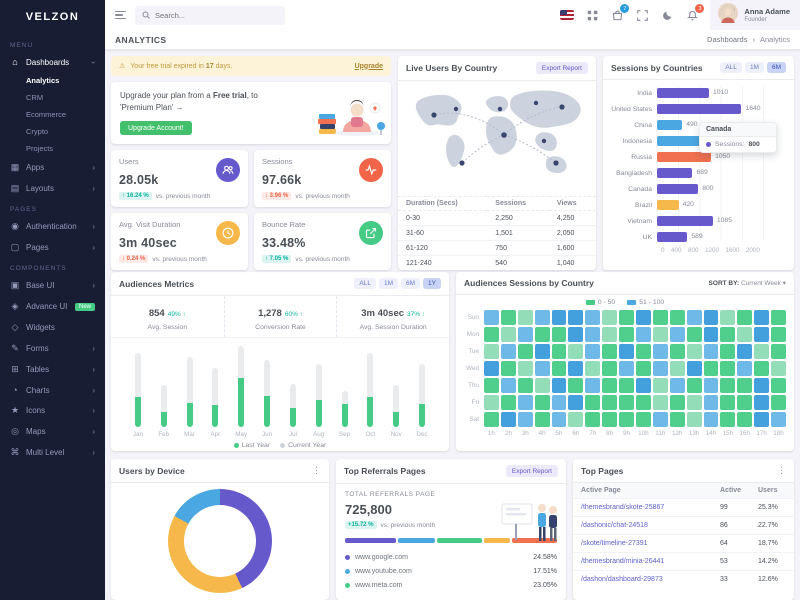 Image resolution: width=800 pixels, height=600 pixels. What do you see at coordinates (754, 67) in the screenshot?
I see `tab-1m: 1M` at bounding box center [754, 67].